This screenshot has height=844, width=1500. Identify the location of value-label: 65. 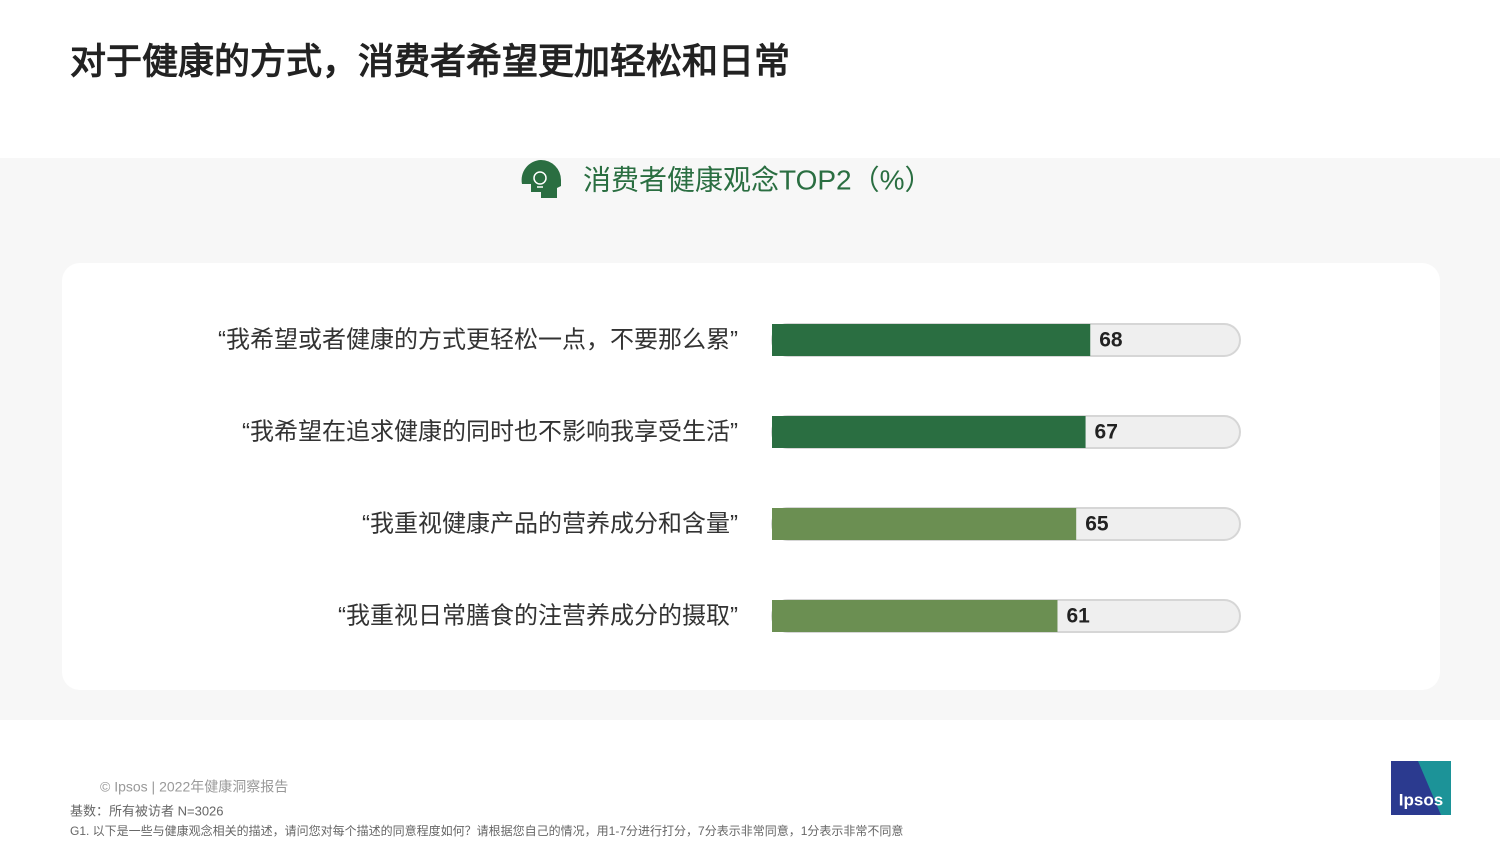
(1097, 524).